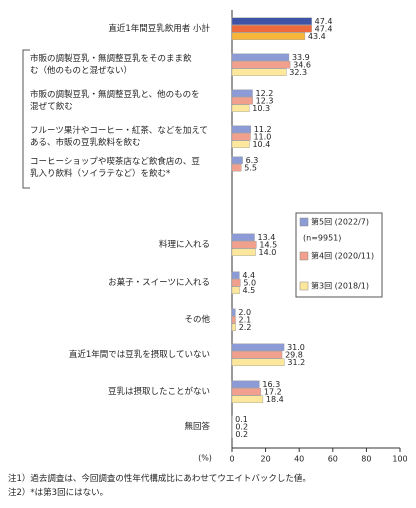  I want to click on category-label: その他, so click(197, 320).